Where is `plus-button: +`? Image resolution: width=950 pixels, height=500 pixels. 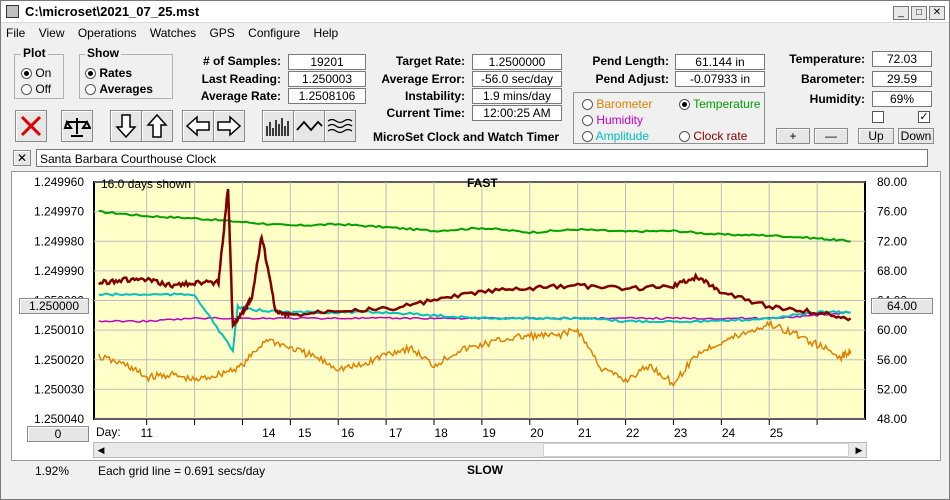 plus-button: + is located at coordinates (793, 136).